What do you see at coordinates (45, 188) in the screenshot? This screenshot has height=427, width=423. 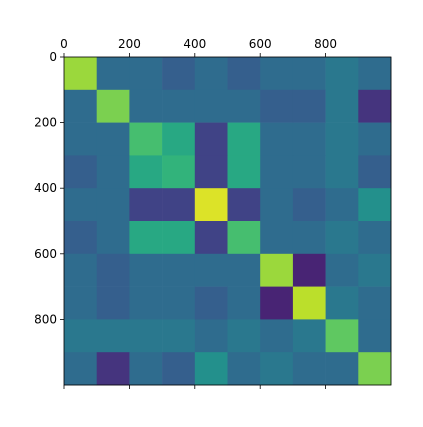 I see `y-tick-label: 400` at bounding box center [45, 188].